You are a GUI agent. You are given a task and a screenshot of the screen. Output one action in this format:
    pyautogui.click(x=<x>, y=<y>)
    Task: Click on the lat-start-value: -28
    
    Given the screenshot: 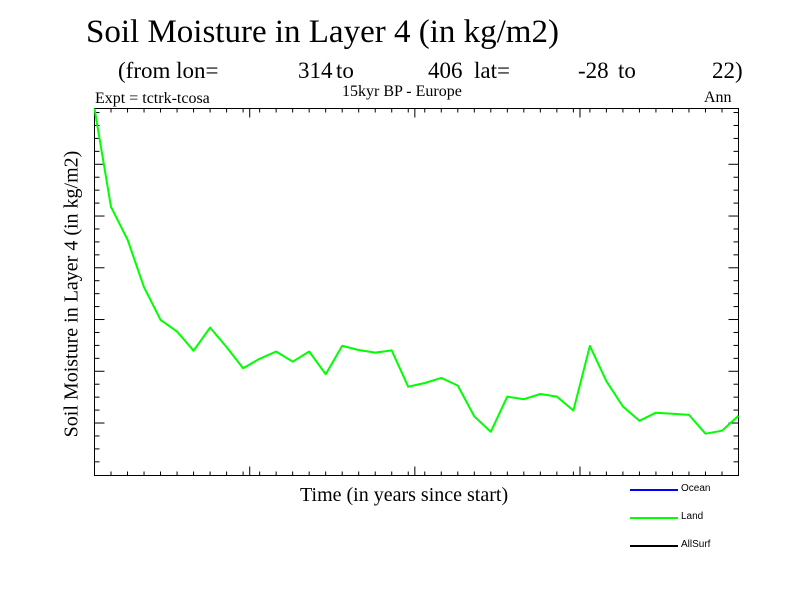 What is the action you would take?
    pyautogui.click(x=593, y=70)
    